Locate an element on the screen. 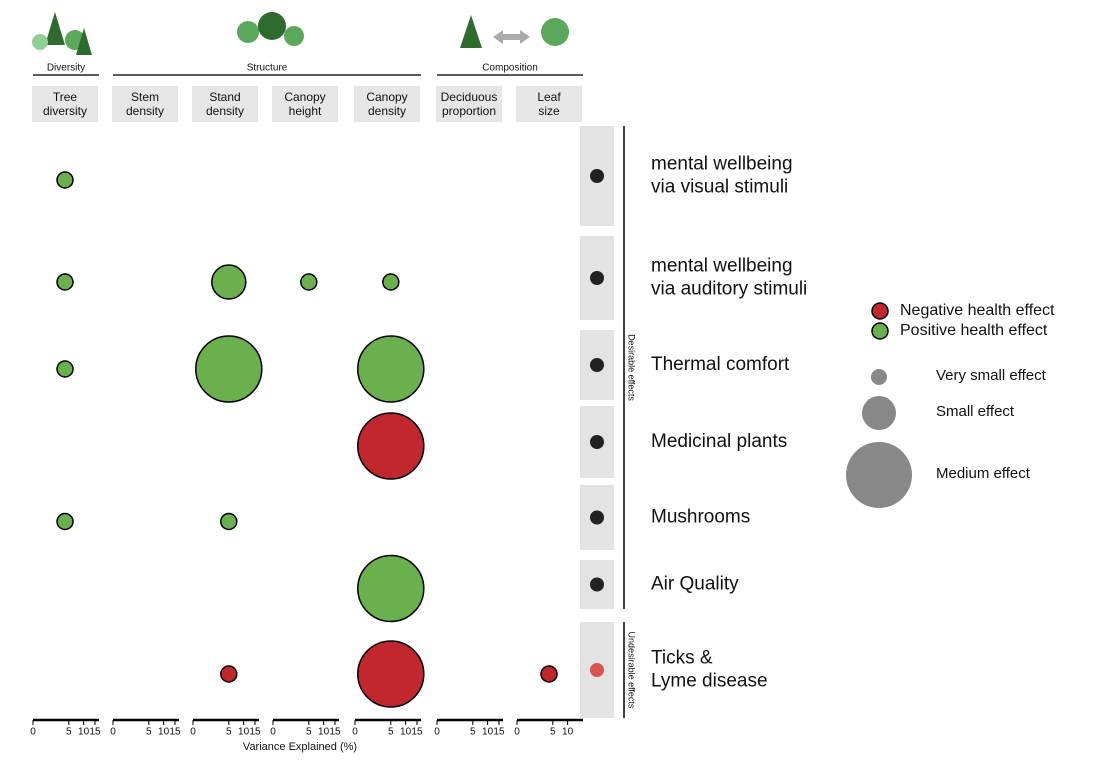 The width and height of the screenshot is (1102, 763). row-label: Lyme disease is located at coordinates (709, 681).